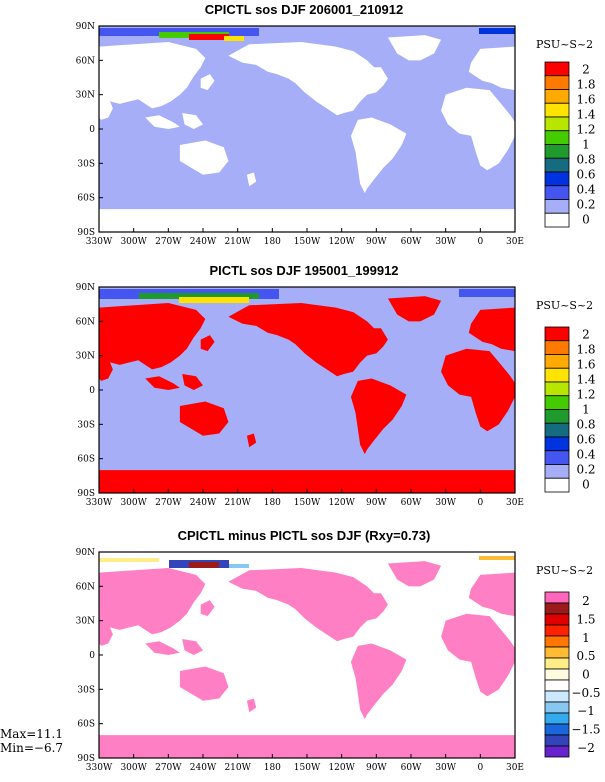  I want to click on y-tick-label: 90S, so click(86, 494).